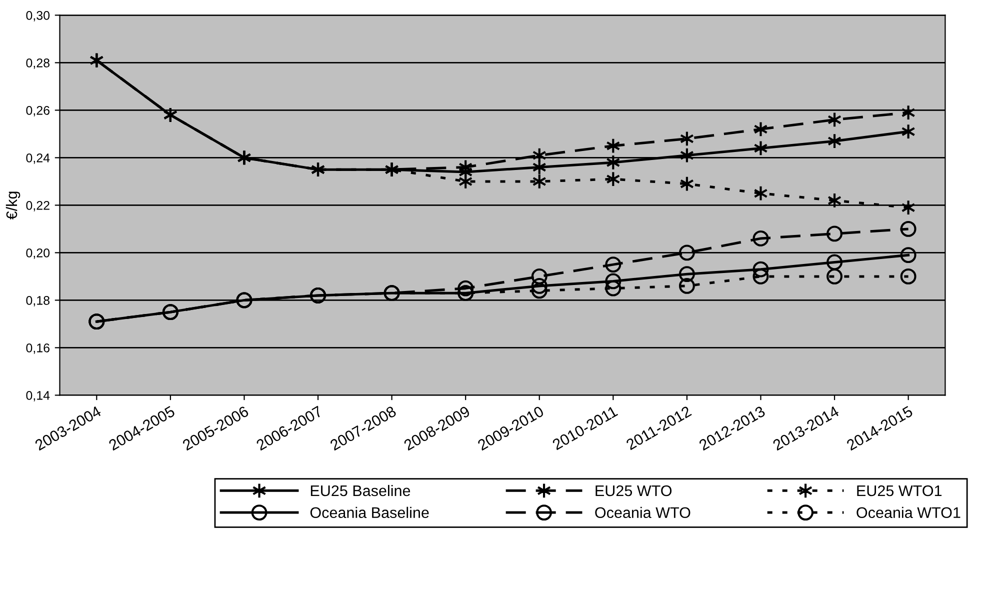  Describe the element at coordinates (642, 512) in the screenshot. I see `legend-label: Oceania WTO` at that location.